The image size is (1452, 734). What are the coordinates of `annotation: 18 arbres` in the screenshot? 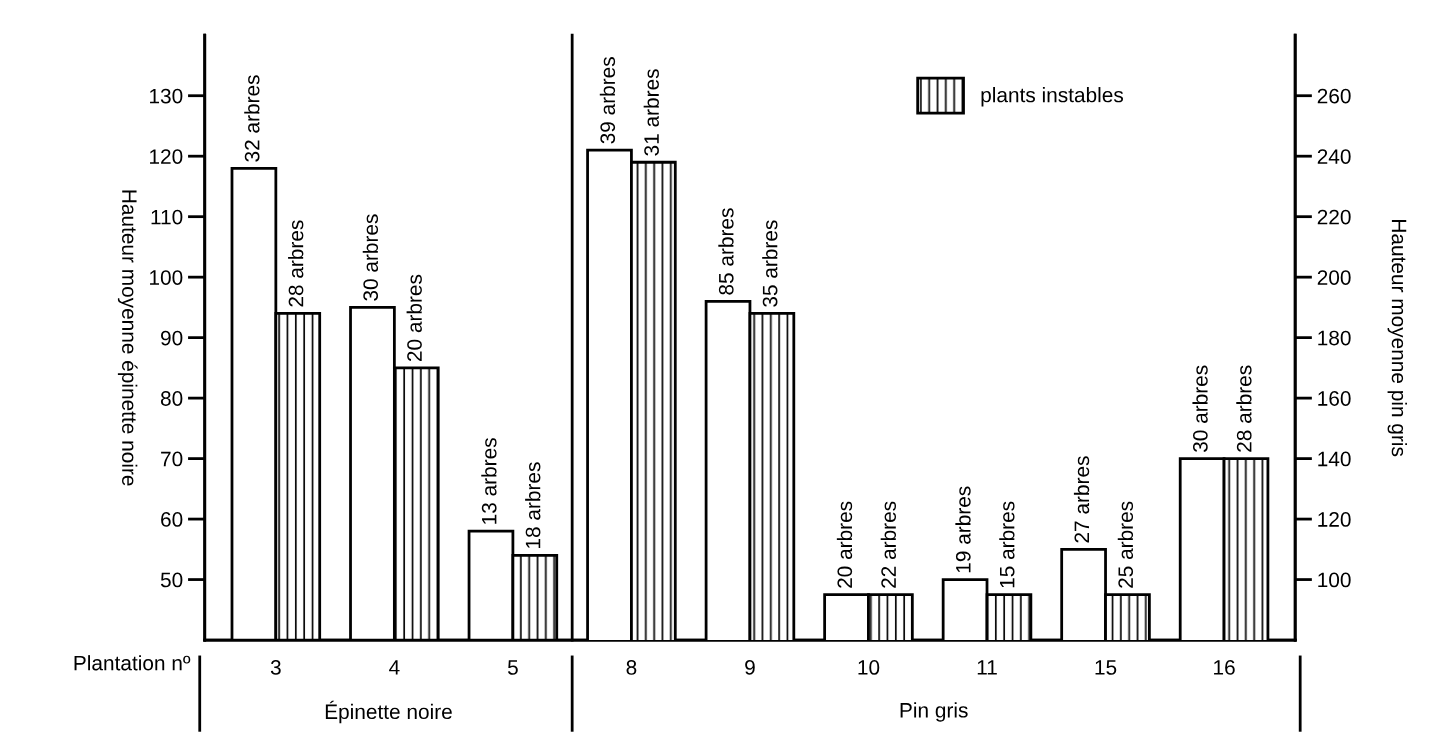 It's located at (533, 505).